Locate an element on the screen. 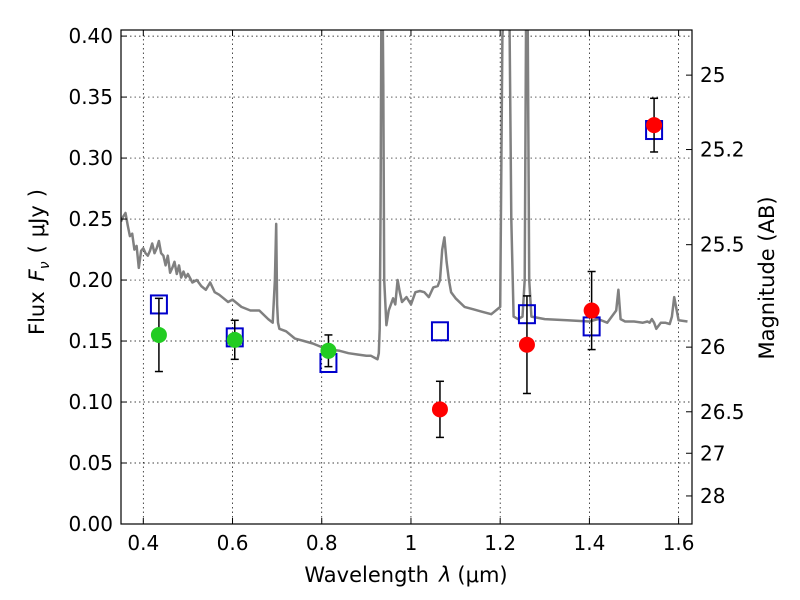  y-tick-label-7: 0.35 is located at coordinates (90, 97).